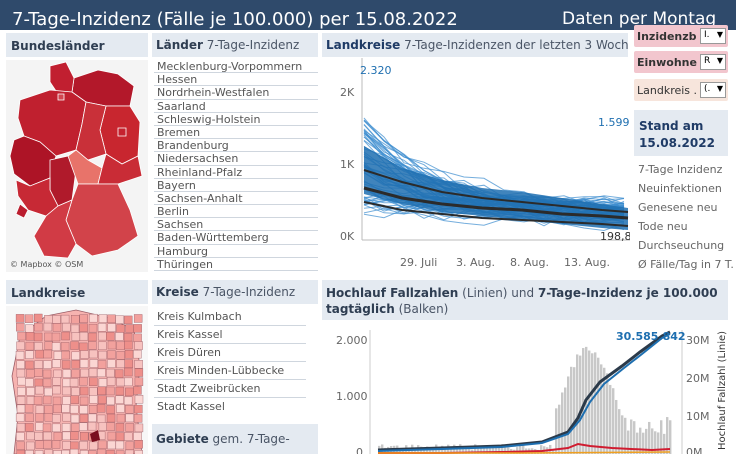 Image resolution: width=736 pixels, height=454 pixels. What do you see at coordinates (236, 106) in the screenshot?
I see `laender-item: Saarland` at bounding box center [236, 106].